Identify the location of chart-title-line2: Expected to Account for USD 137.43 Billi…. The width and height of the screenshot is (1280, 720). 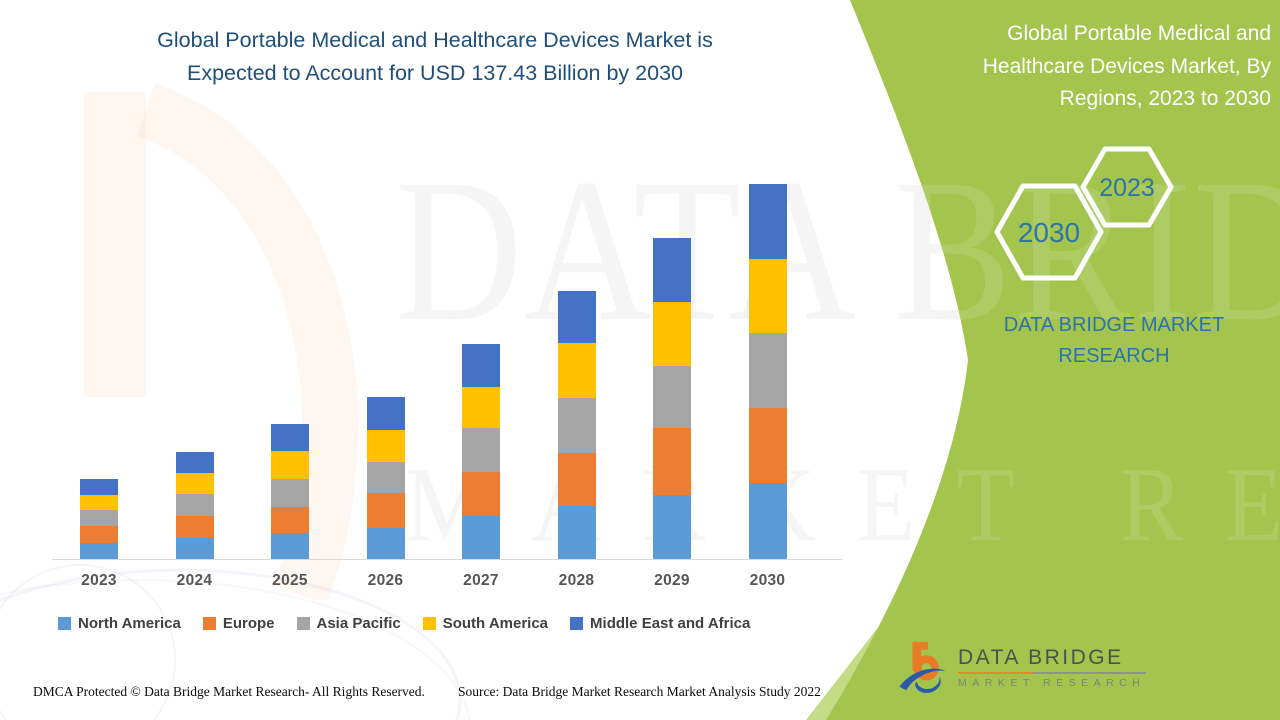
(434, 73).